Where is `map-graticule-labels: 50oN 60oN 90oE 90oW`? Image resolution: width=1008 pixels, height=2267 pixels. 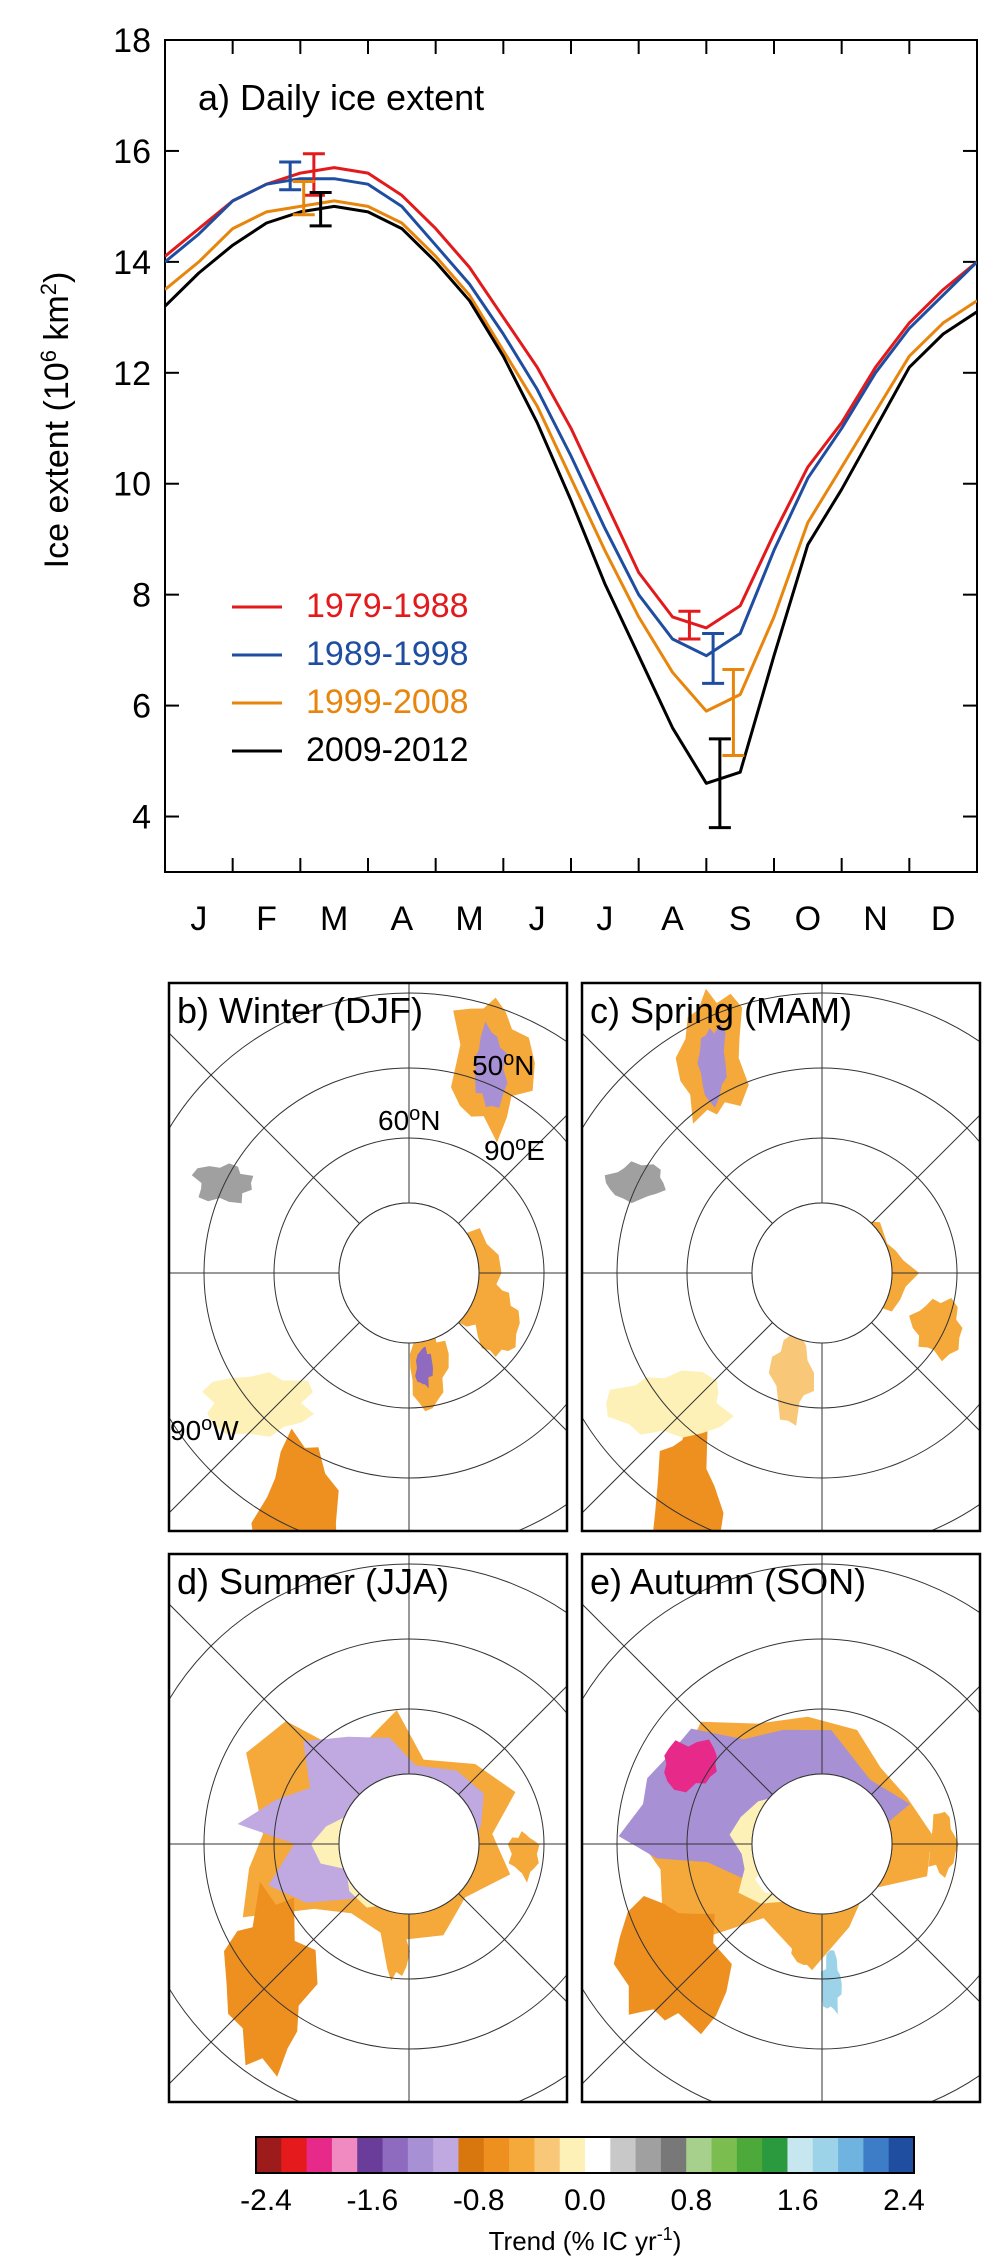 map-graticule-labels: 50oN 60oN 90oE 90oW is located at coordinates (357, 1247).